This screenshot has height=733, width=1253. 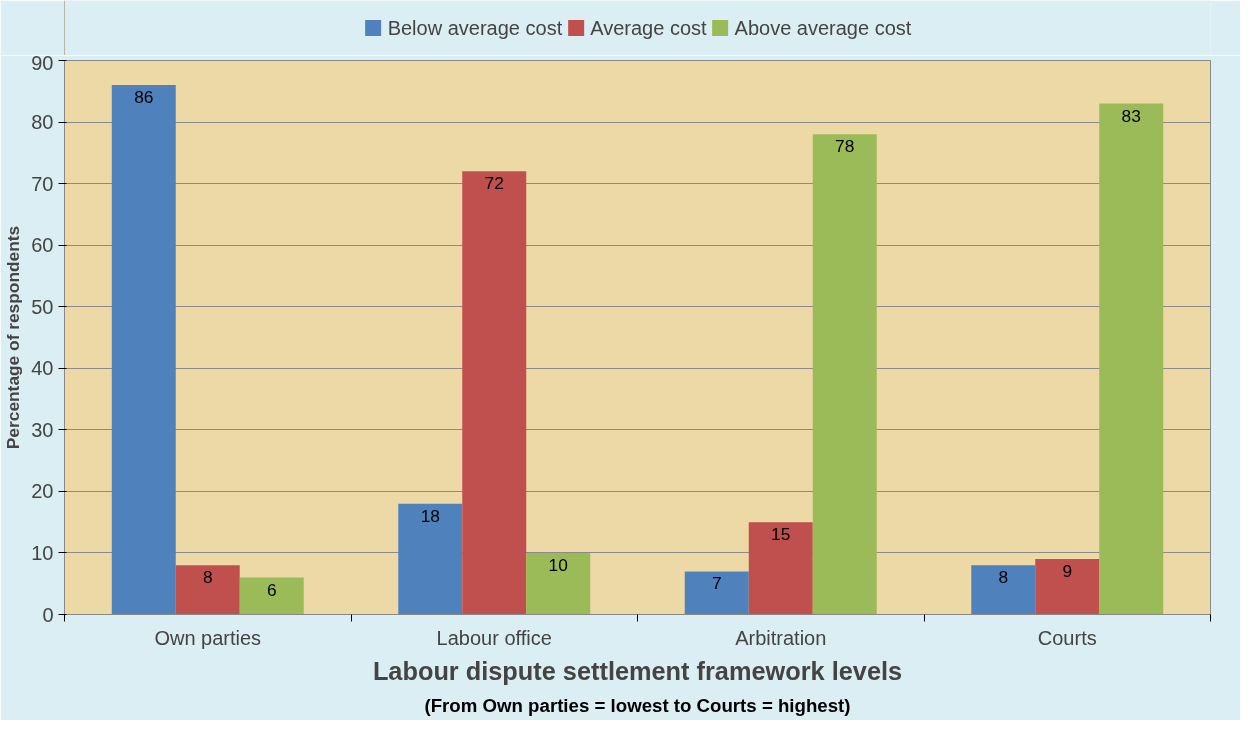 I want to click on data-label: 78, so click(x=845, y=146).